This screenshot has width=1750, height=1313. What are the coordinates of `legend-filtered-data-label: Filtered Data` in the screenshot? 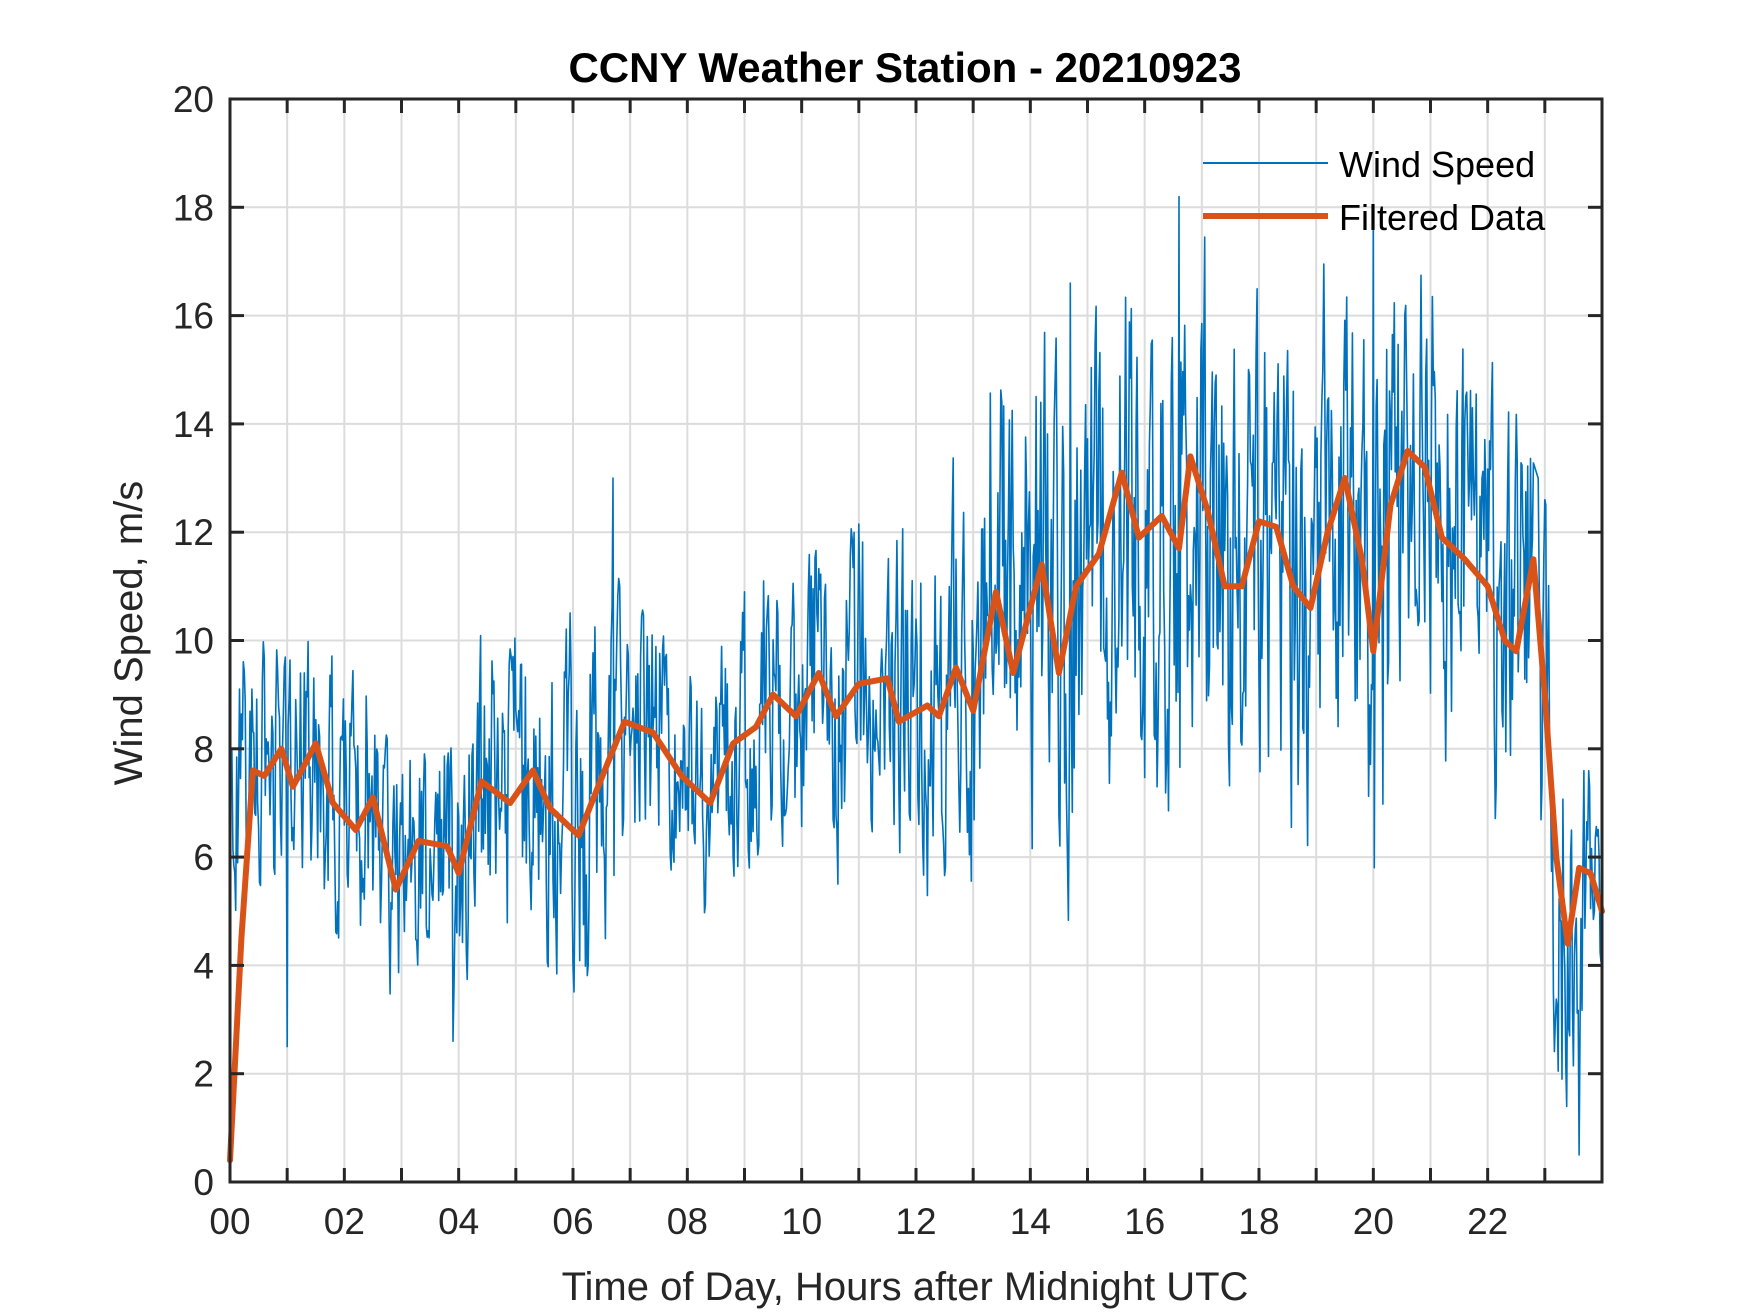 It's located at (1442, 217).